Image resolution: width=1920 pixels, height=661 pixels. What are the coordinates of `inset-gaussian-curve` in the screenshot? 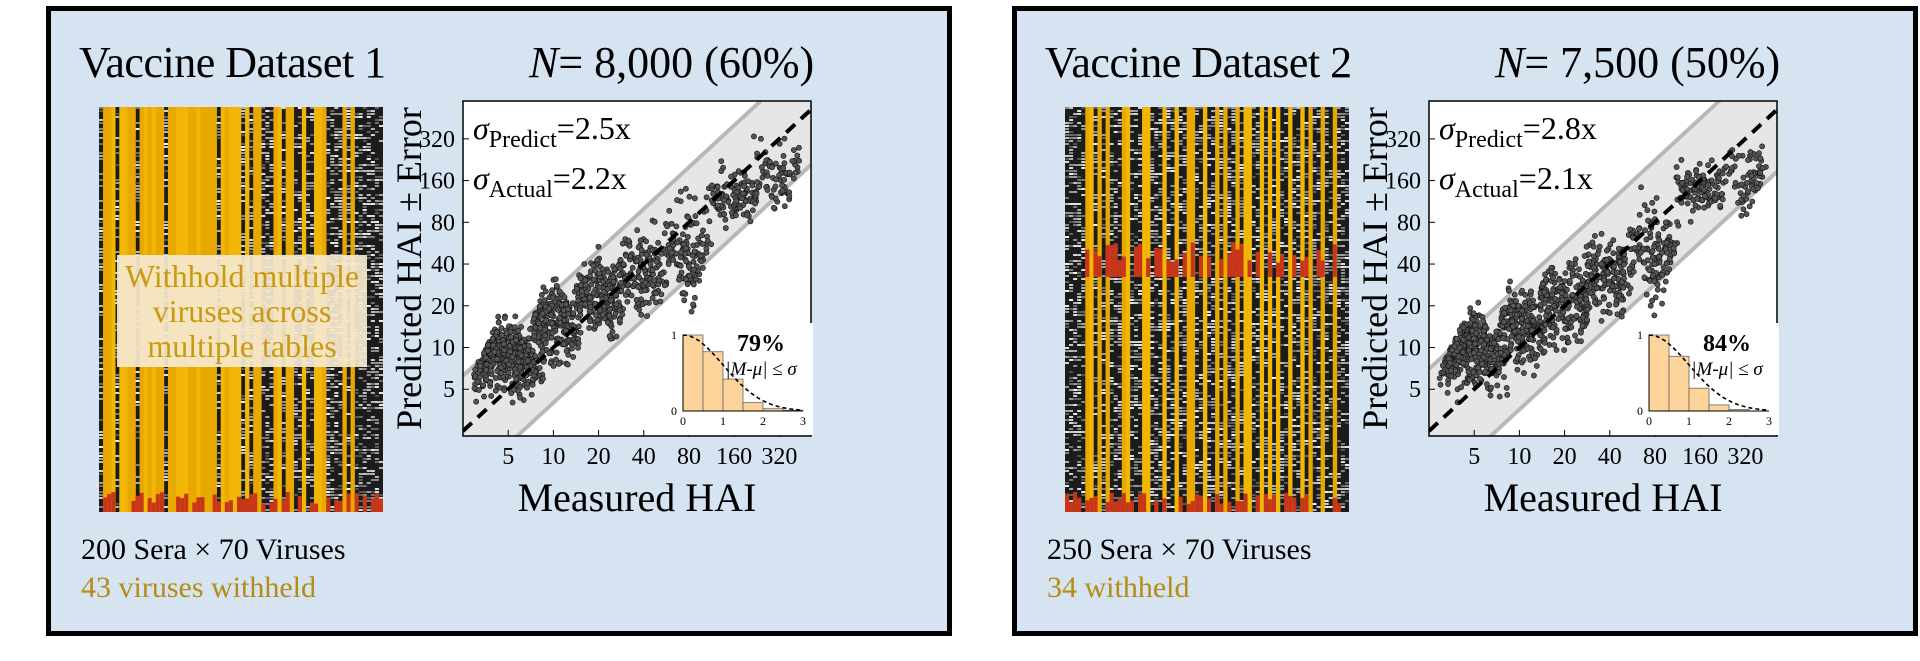 It's located at (743, 372).